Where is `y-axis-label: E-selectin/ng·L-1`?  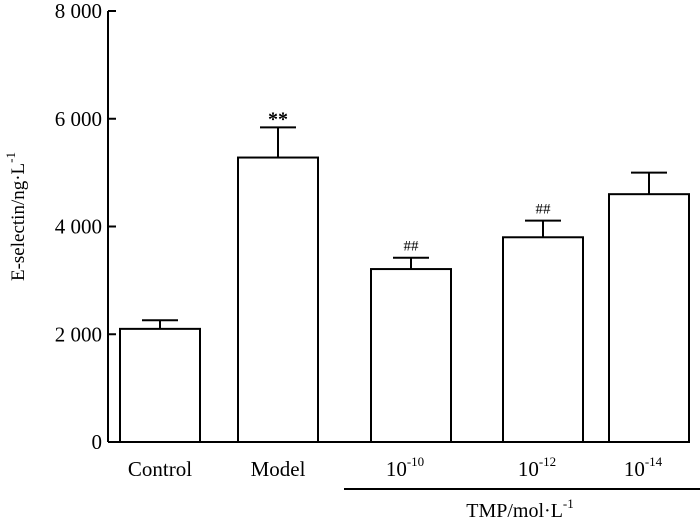 y-axis-label: E-selectin/ng·L-1 is located at coordinates (16, 216).